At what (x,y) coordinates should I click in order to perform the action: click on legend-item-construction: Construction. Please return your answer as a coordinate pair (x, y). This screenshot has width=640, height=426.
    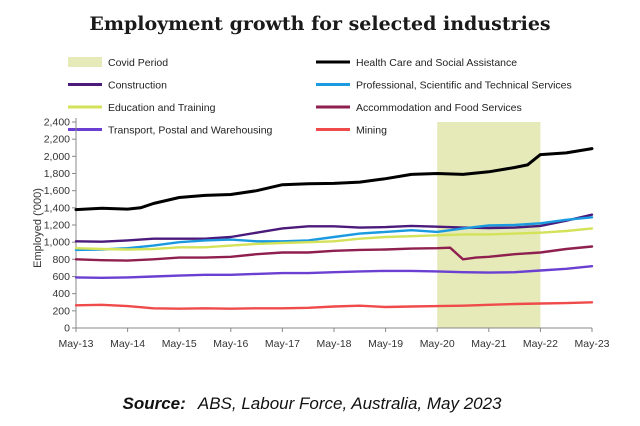
    Looking at the image, I should click on (117, 86).